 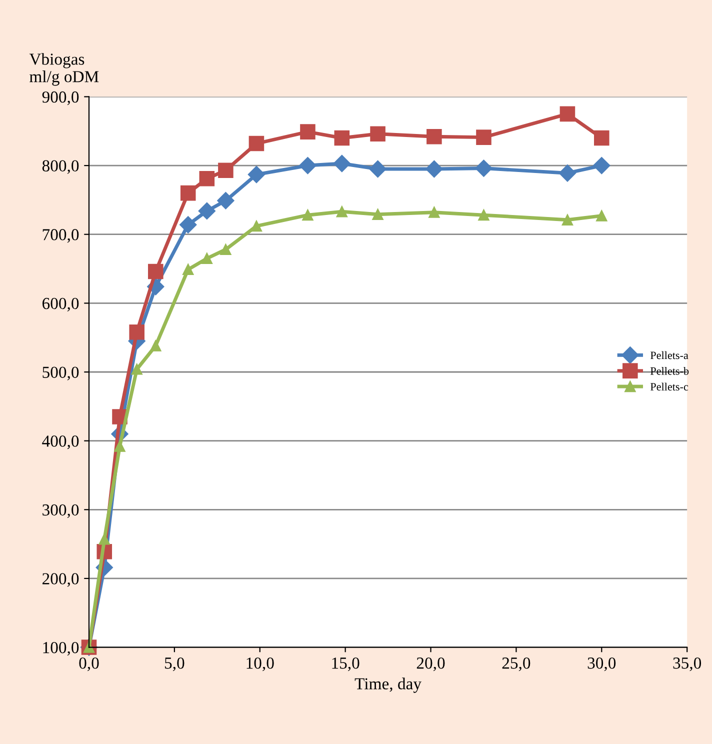 What do you see at coordinates (60, 443) in the screenshot?
I see `y-tick-label: 400,0` at bounding box center [60, 443].